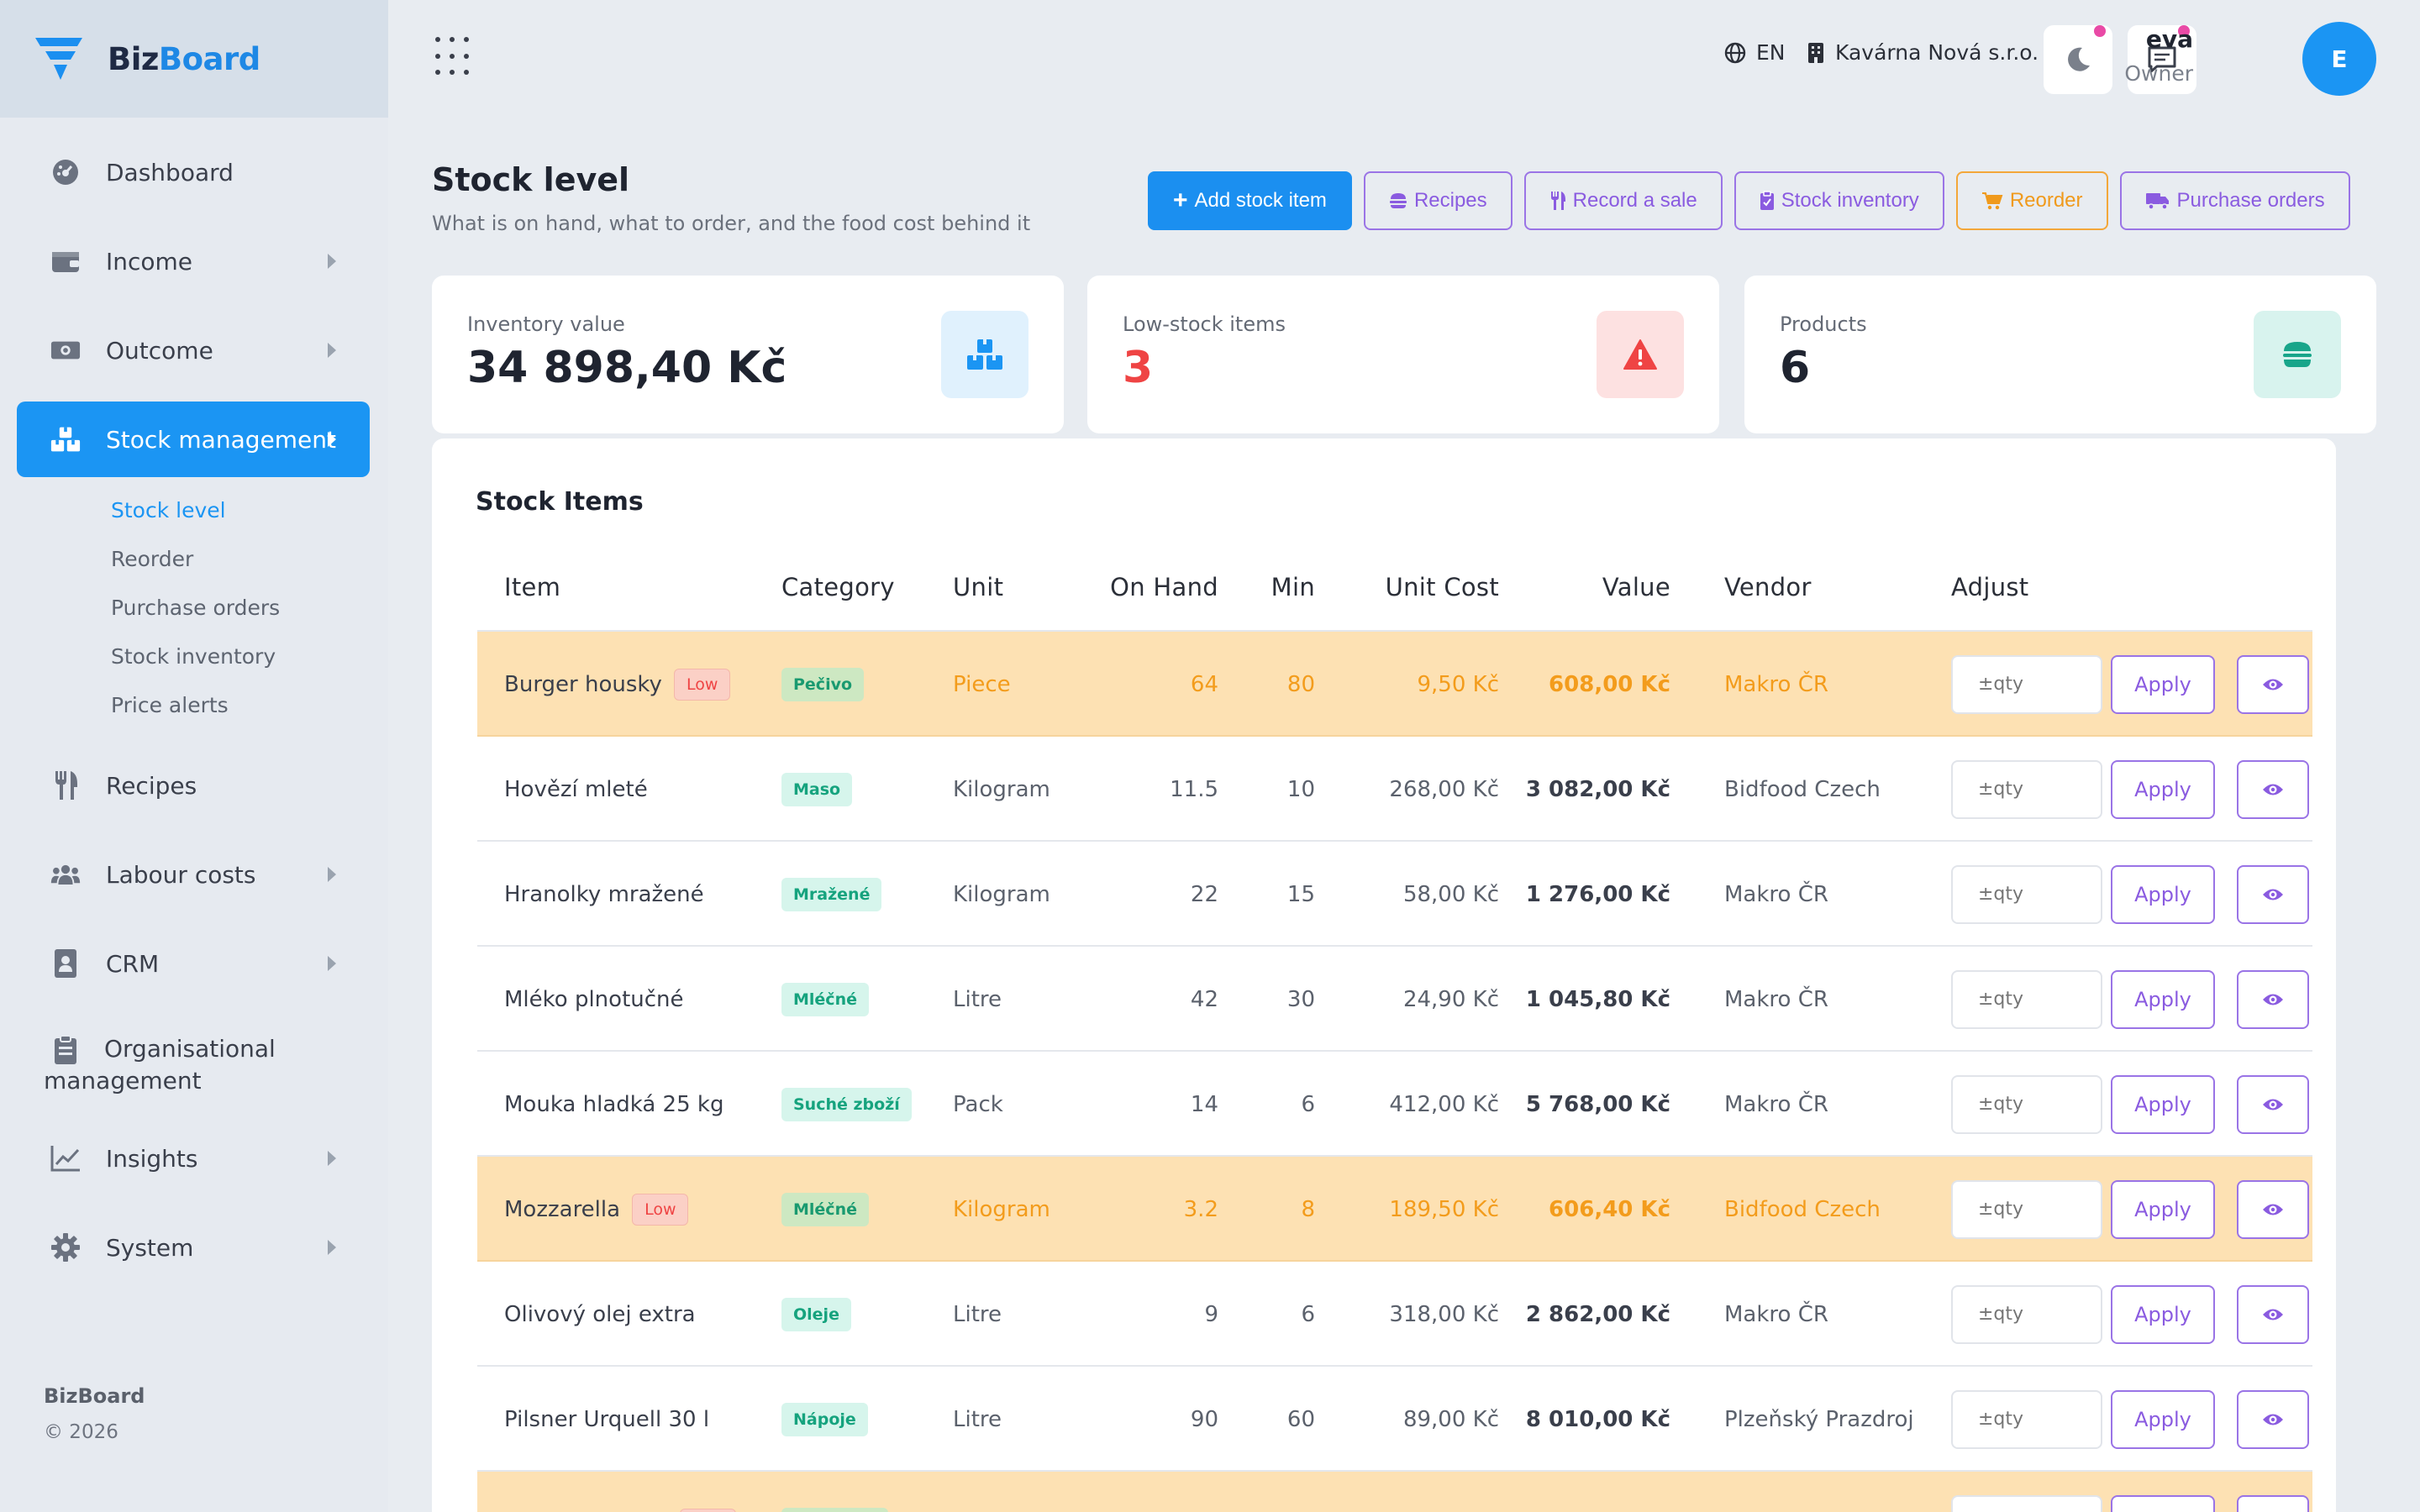 Image resolution: width=2420 pixels, height=1512 pixels. Describe the element at coordinates (846, 1104) in the screenshot. I see `cell-category: Suché zboží` at that location.